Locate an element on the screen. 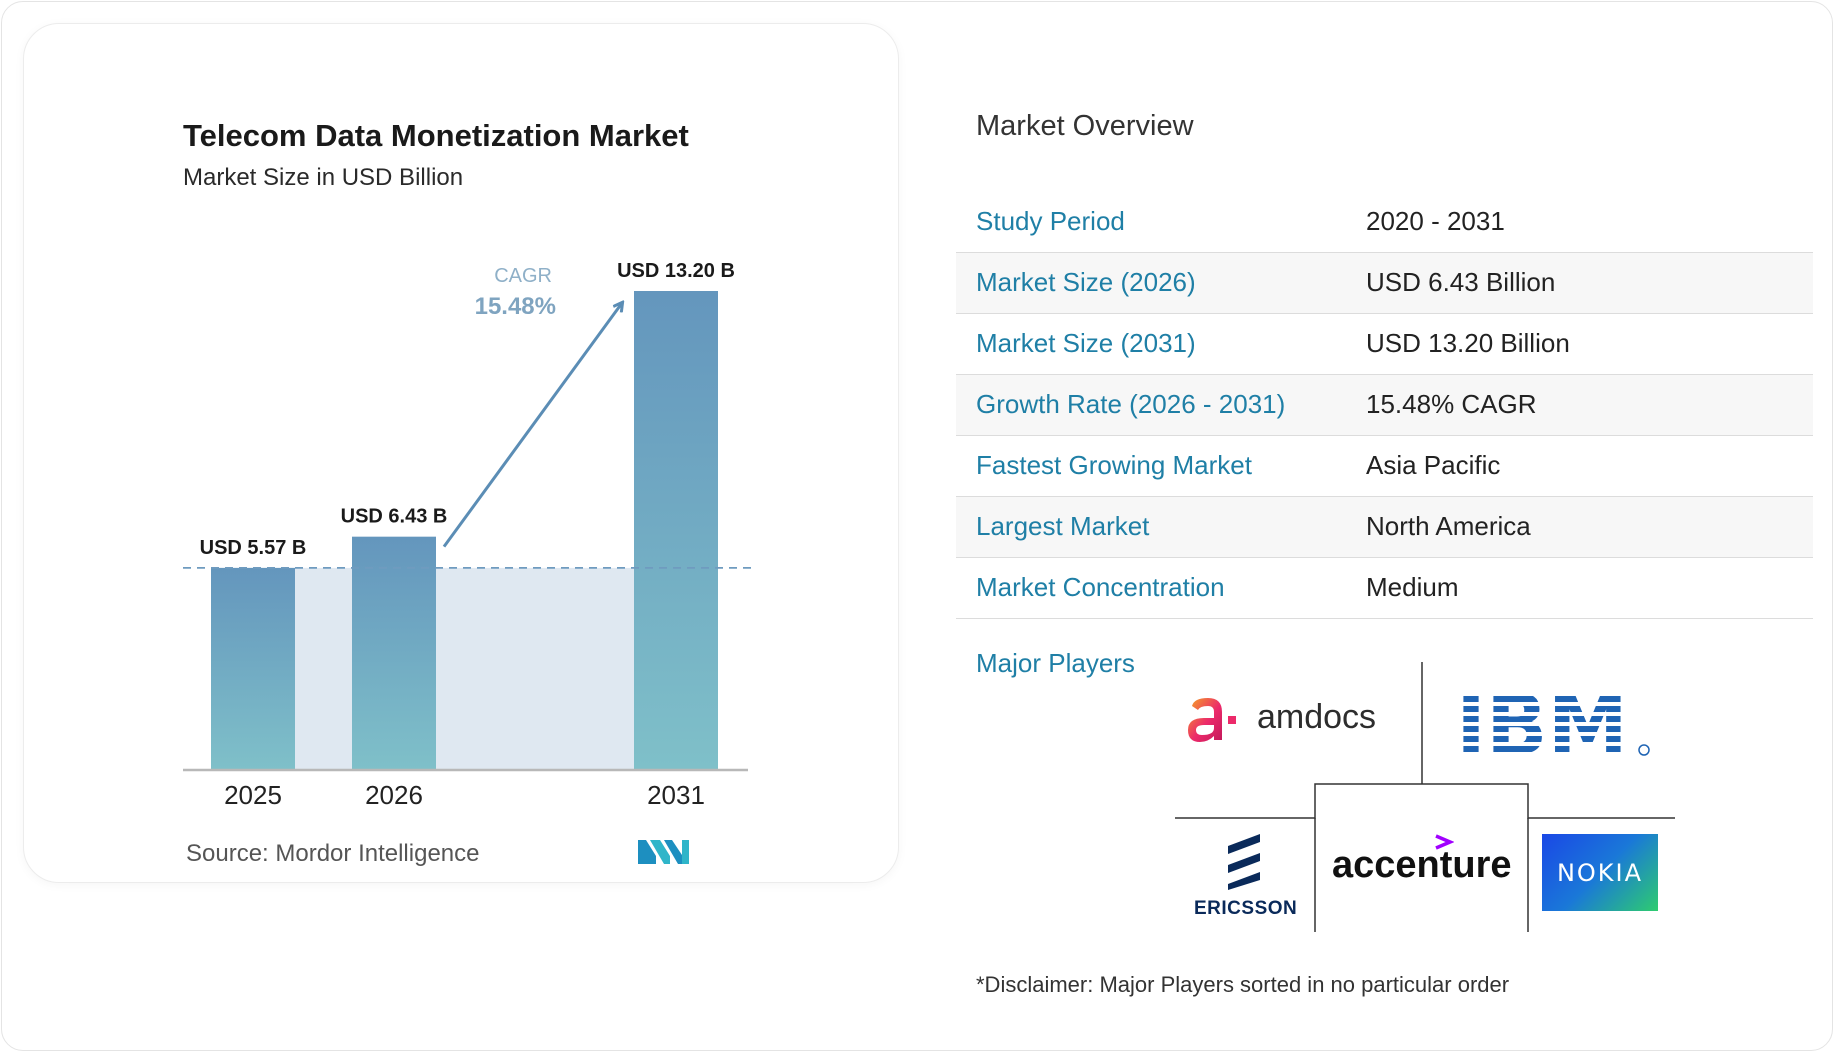 The image size is (1836, 1054). overview-label: Market Concentration is located at coordinates (1100, 587).